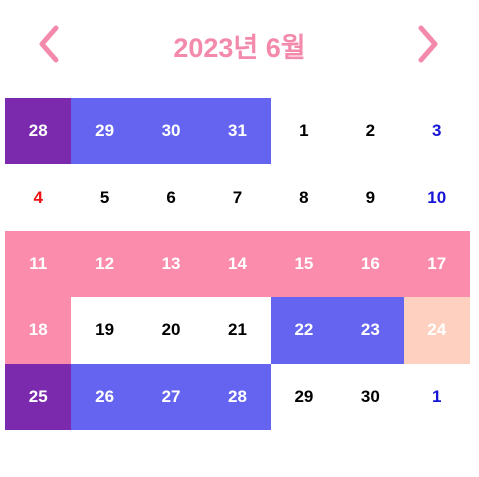 The image size is (479, 477). What do you see at coordinates (171, 264) in the screenshot?
I see `calendar-day-cell: 13` at bounding box center [171, 264].